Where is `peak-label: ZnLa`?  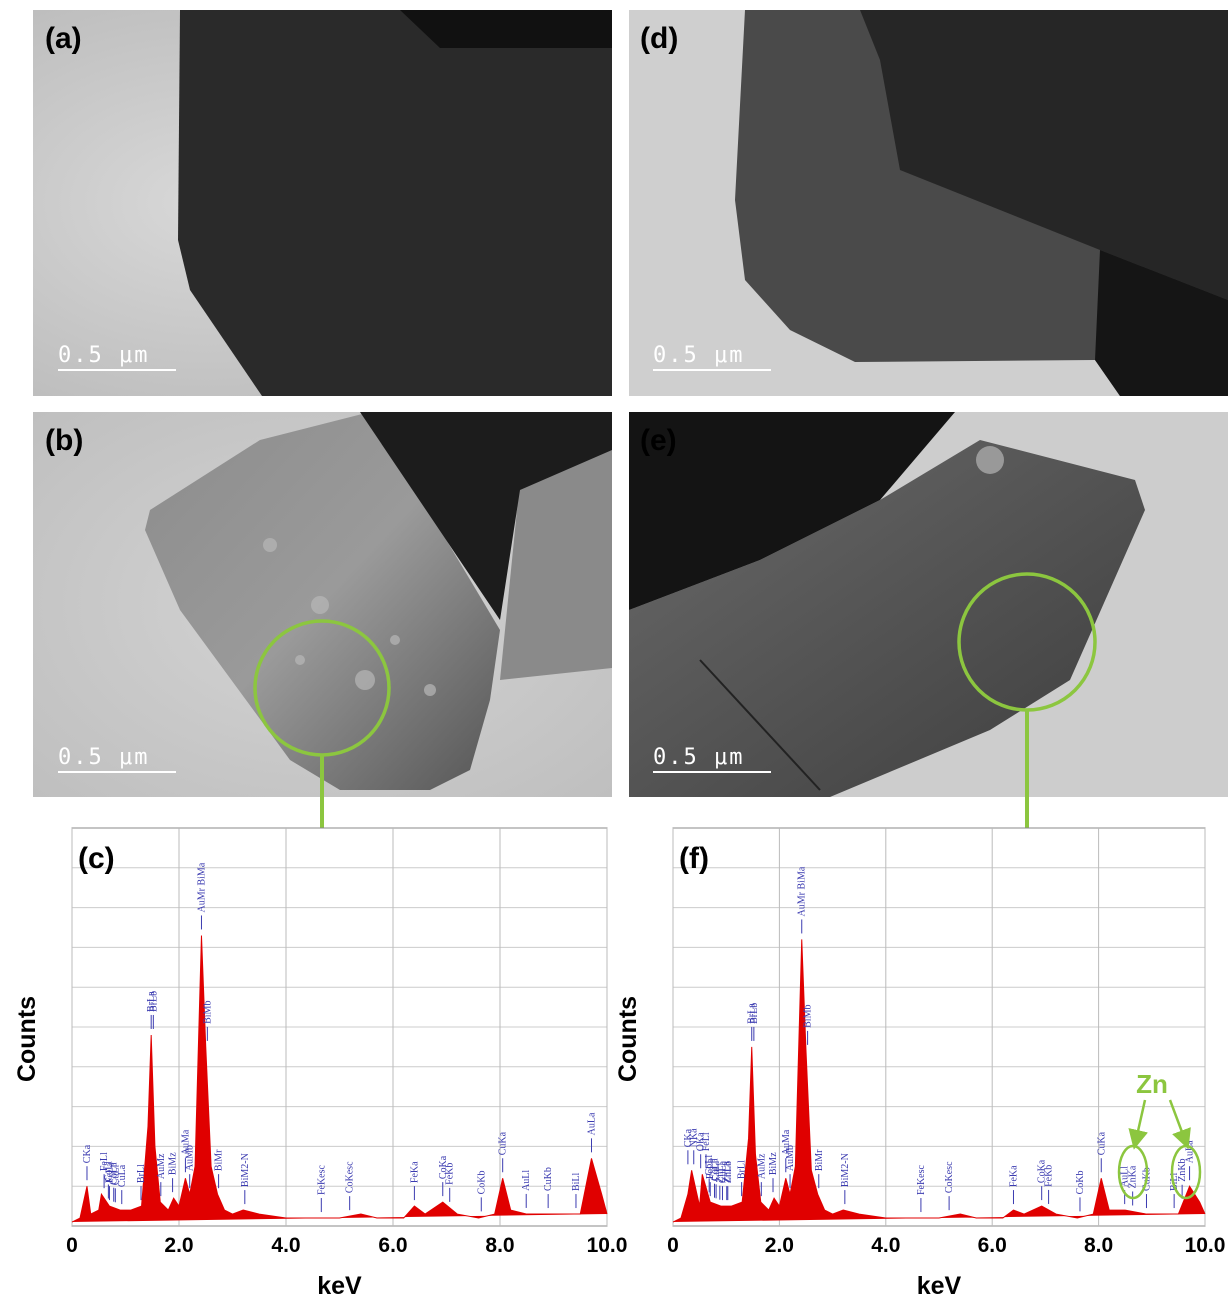
peak-label: ZnLa is located at coordinates (727, 1172).